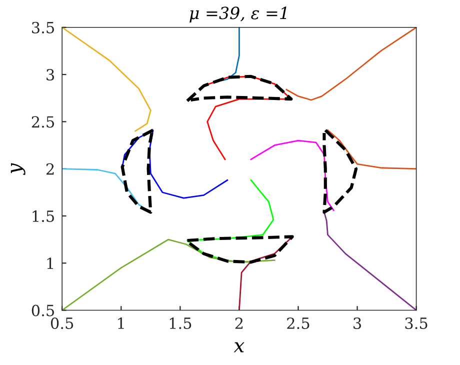  Describe the element at coordinates (416, 323) in the screenshot. I see `x-tick-label: 3.5` at that location.